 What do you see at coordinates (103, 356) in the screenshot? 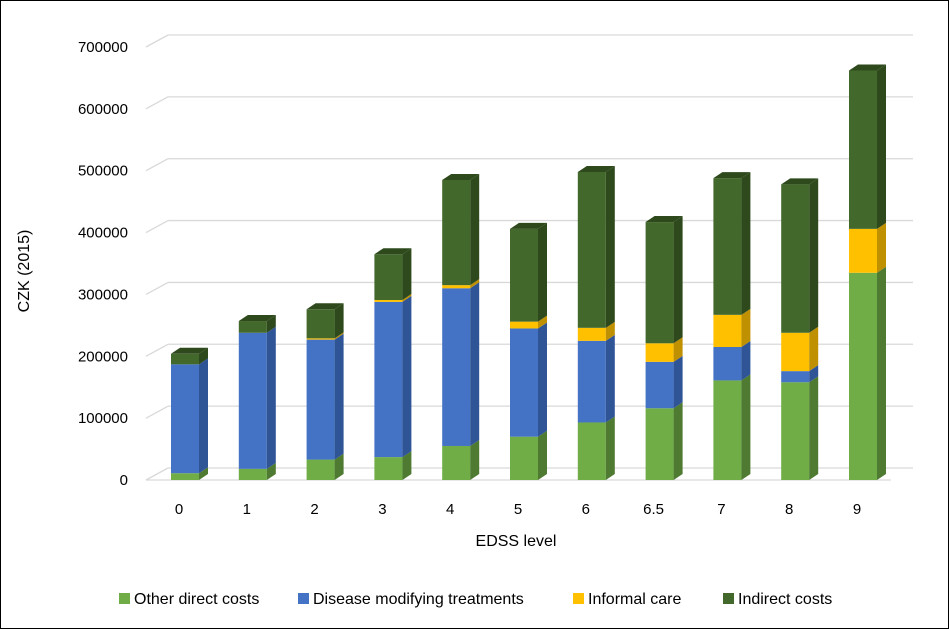
I see `y-tick-label: 200000` at bounding box center [103, 356].